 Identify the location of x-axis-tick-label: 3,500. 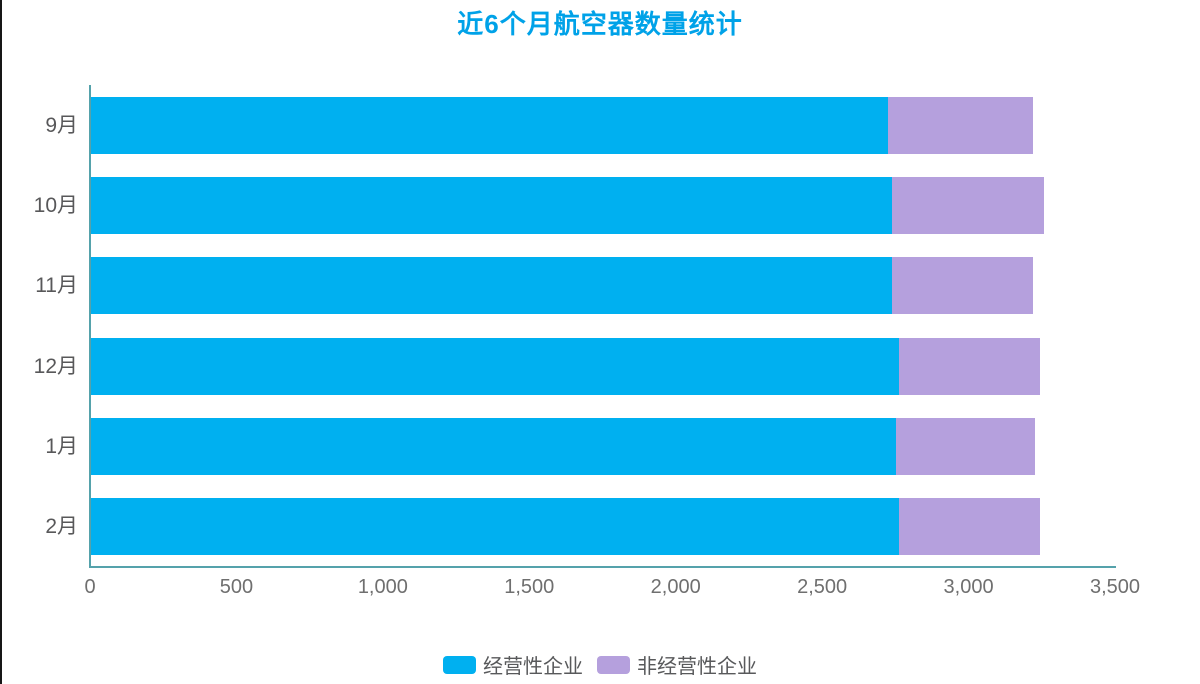
(1115, 587).